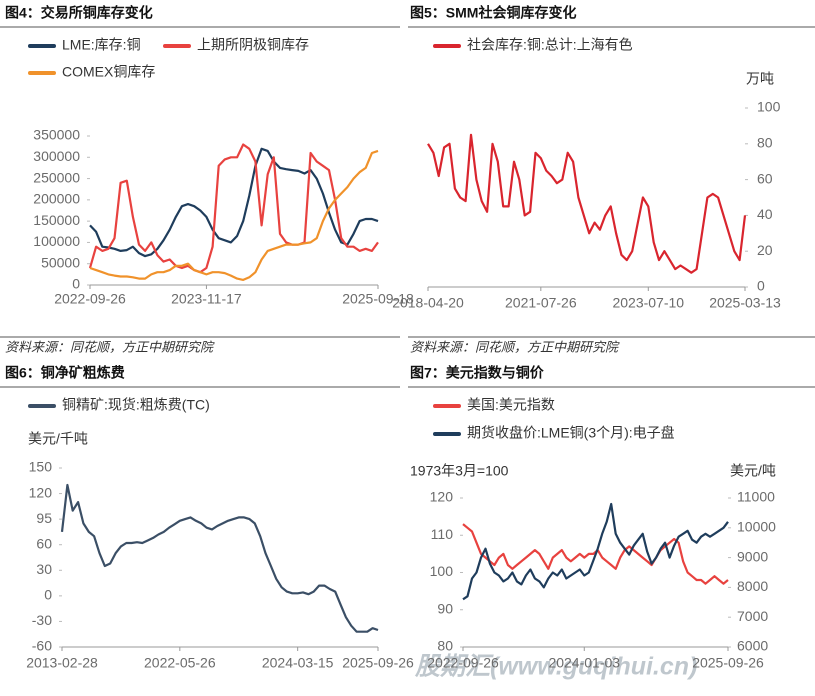 The image size is (815, 696). I want to click on x-tick-label: 2023-07-10, so click(648, 303).